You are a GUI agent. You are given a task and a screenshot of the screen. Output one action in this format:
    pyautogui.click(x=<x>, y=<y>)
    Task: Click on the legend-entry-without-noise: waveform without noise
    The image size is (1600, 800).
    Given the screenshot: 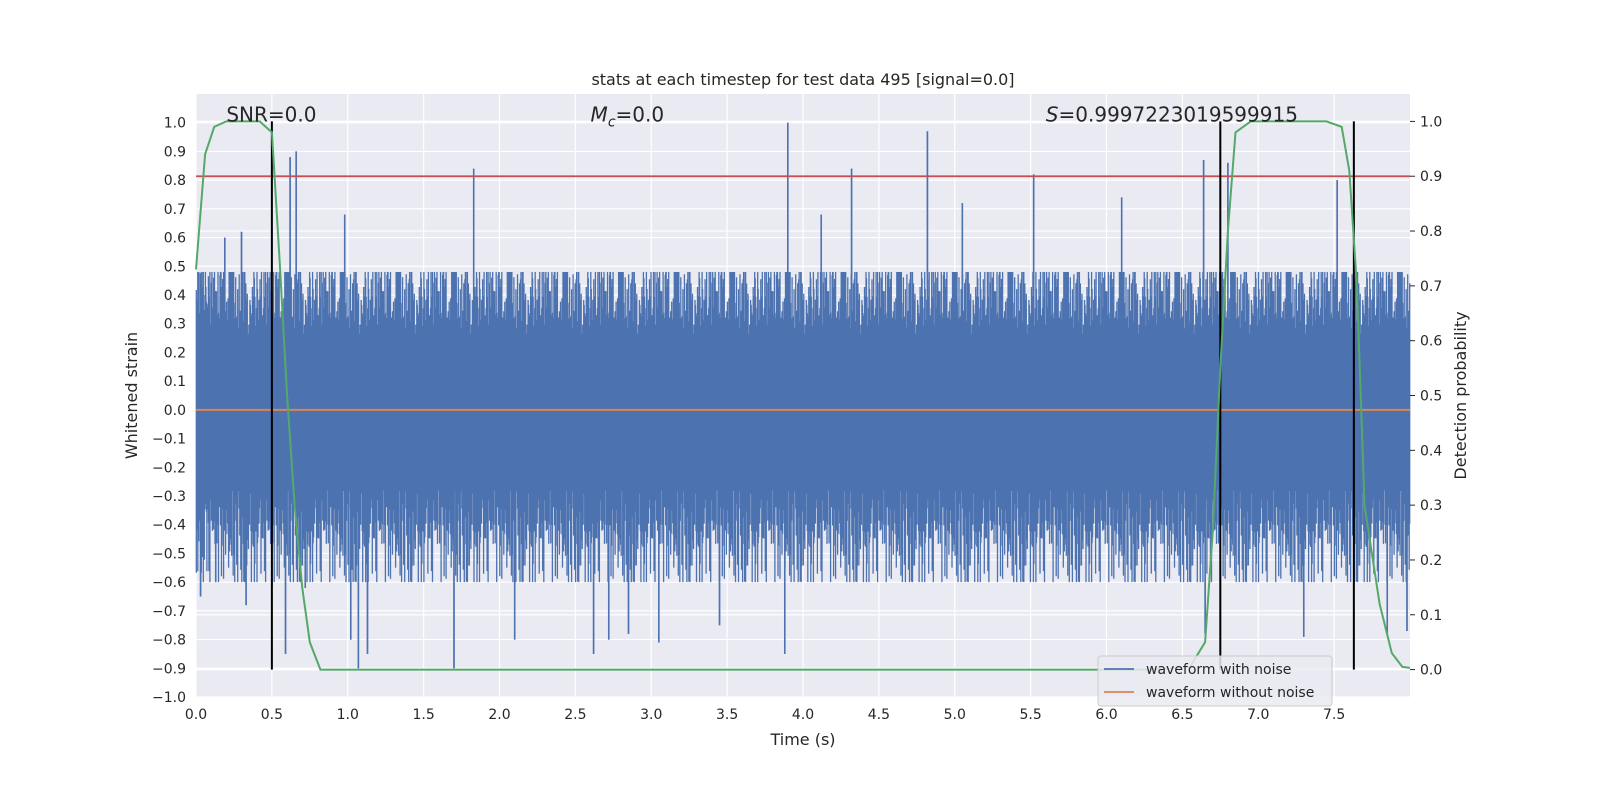 What is the action you would take?
    pyautogui.click(x=1230, y=693)
    